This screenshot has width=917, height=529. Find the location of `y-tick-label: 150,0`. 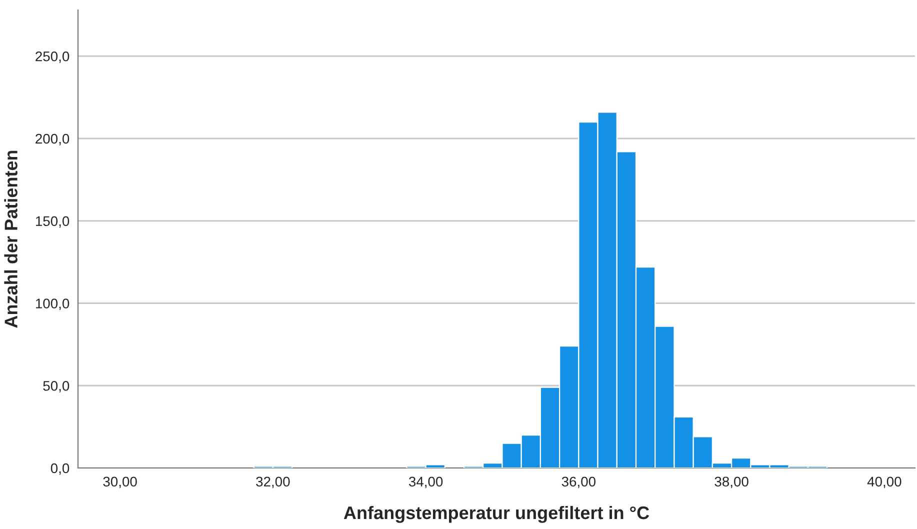

y-tick-label: 150,0 is located at coordinates (53, 222).